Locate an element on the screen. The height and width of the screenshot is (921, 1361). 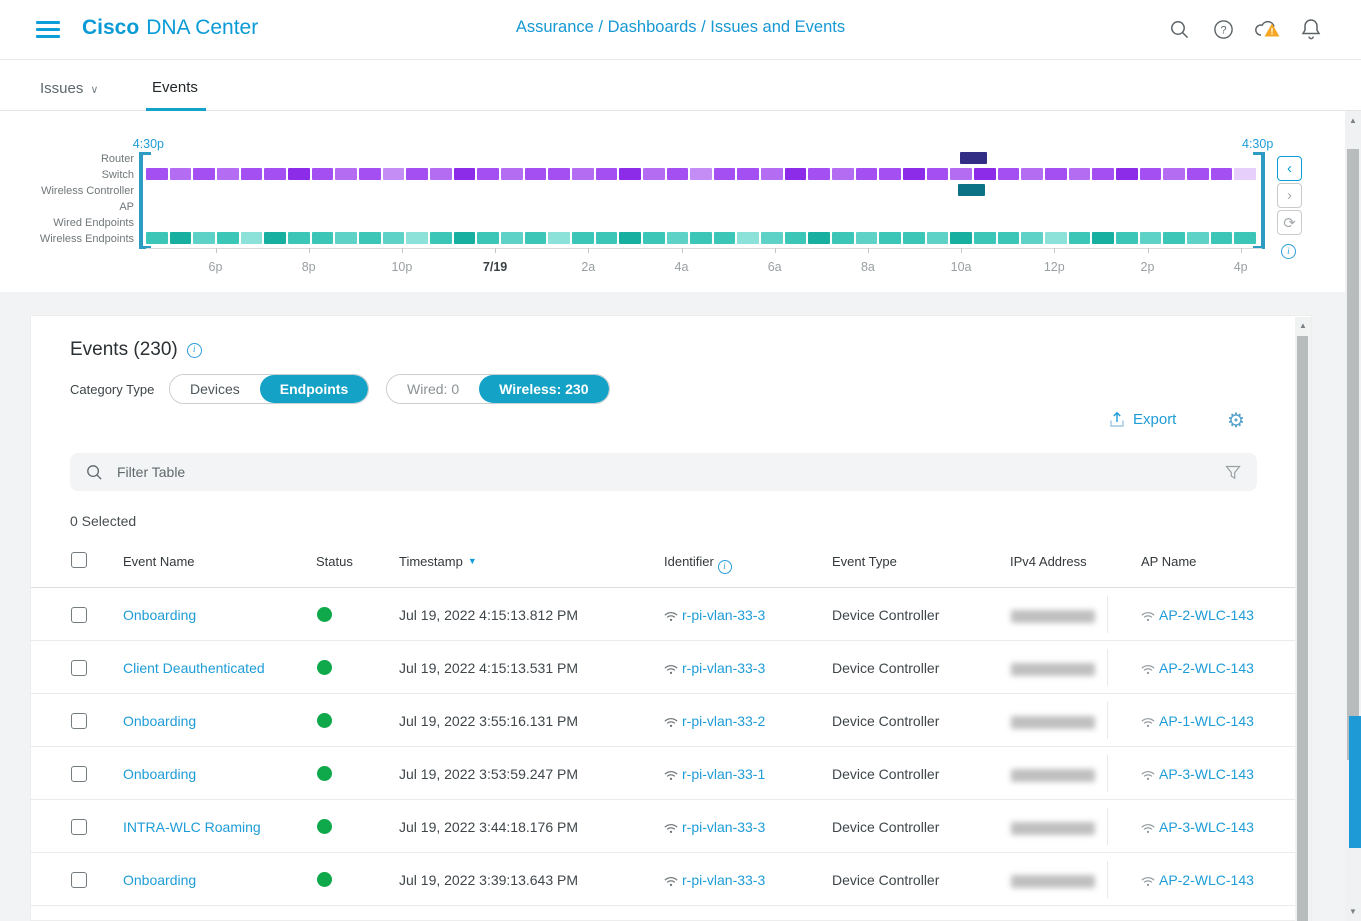
tab-events: Events is located at coordinates (175, 87).